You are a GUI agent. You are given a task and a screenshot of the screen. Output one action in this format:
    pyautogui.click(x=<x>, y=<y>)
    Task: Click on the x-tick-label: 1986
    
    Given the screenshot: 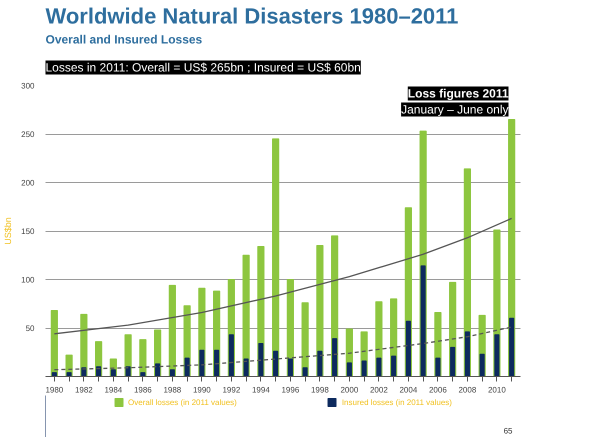 What is the action you would take?
    pyautogui.click(x=143, y=390)
    